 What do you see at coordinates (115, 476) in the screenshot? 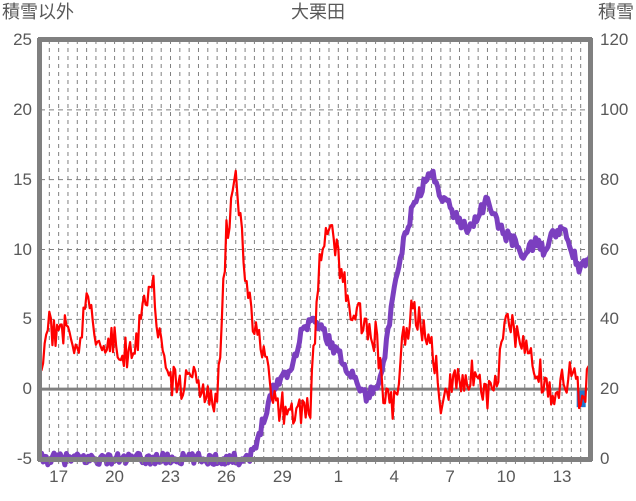
I see `x-tick-20: 20` at bounding box center [115, 476].